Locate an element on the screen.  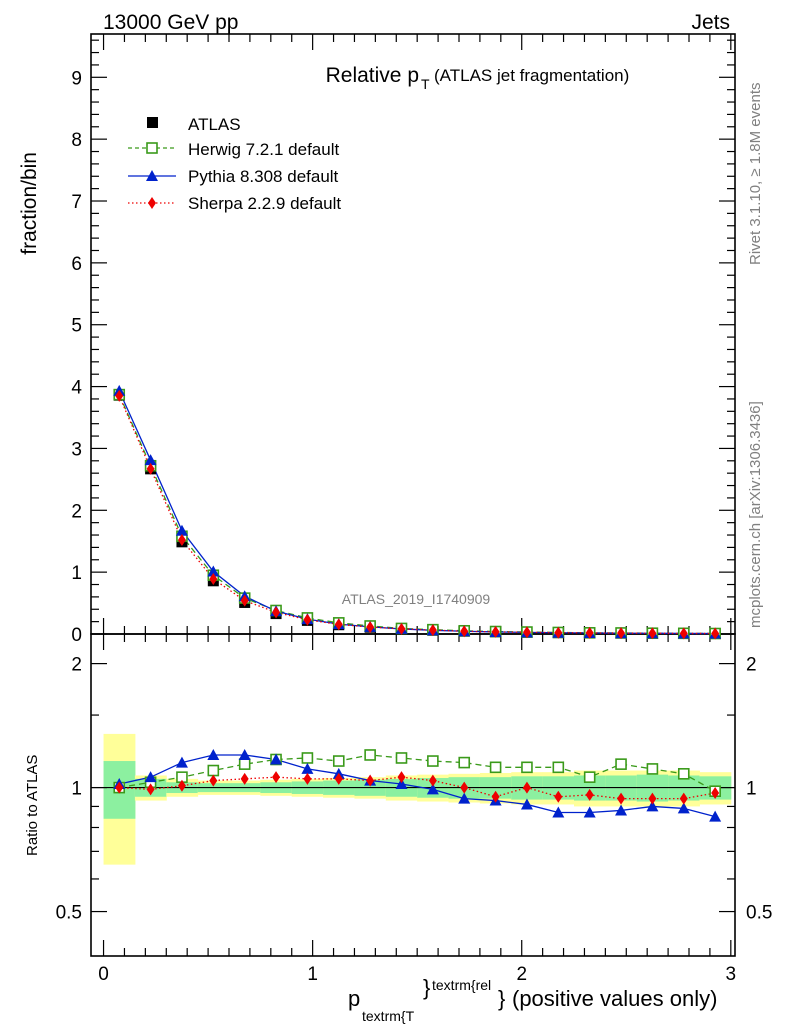
site-label: mcplots.cern.ch [arXiv:1306.3436] is located at coordinates (755, 514).